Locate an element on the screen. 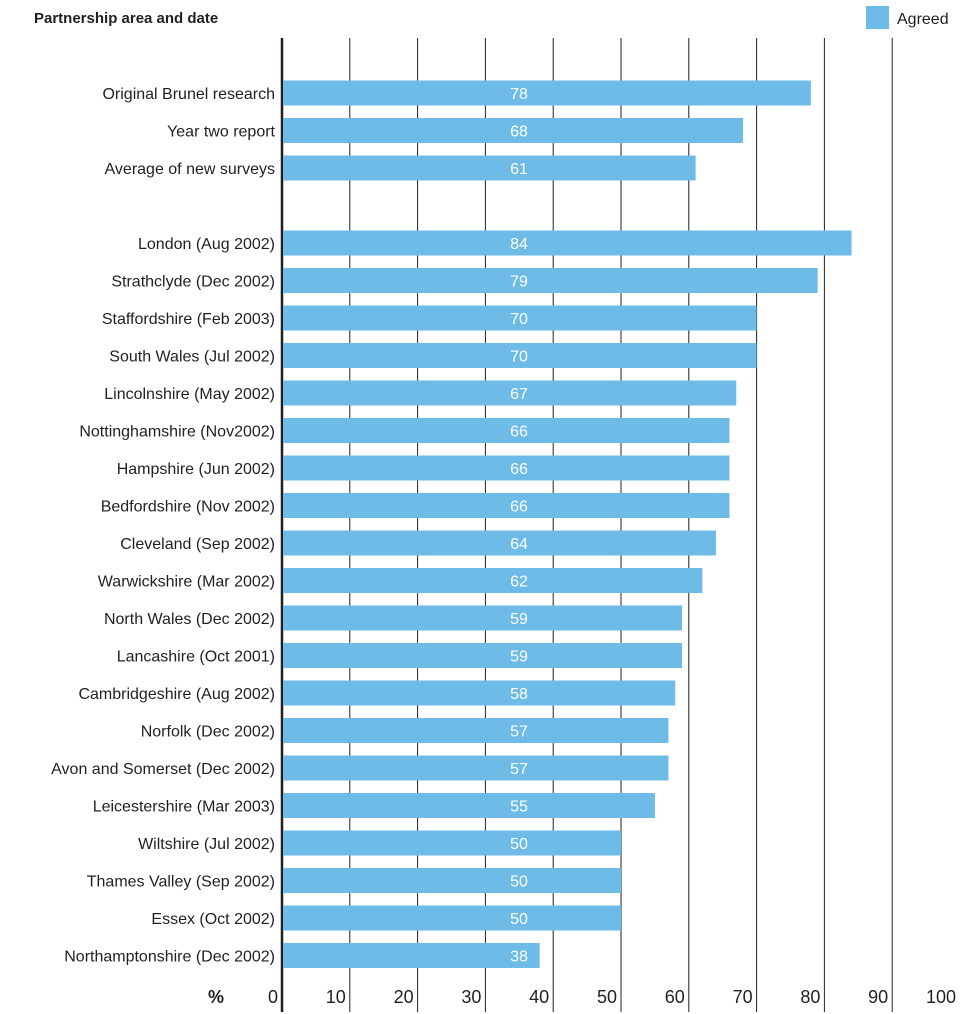 The image size is (971, 1014). bar-value-label: 38 is located at coordinates (519, 957).